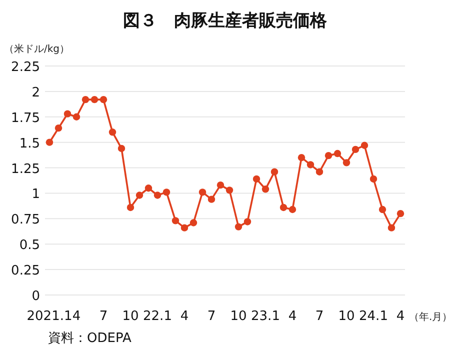  What do you see at coordinates (25, 220) in the screenshot?
I see `y-tick-label: 0.75` at bounding box center [25, 220].